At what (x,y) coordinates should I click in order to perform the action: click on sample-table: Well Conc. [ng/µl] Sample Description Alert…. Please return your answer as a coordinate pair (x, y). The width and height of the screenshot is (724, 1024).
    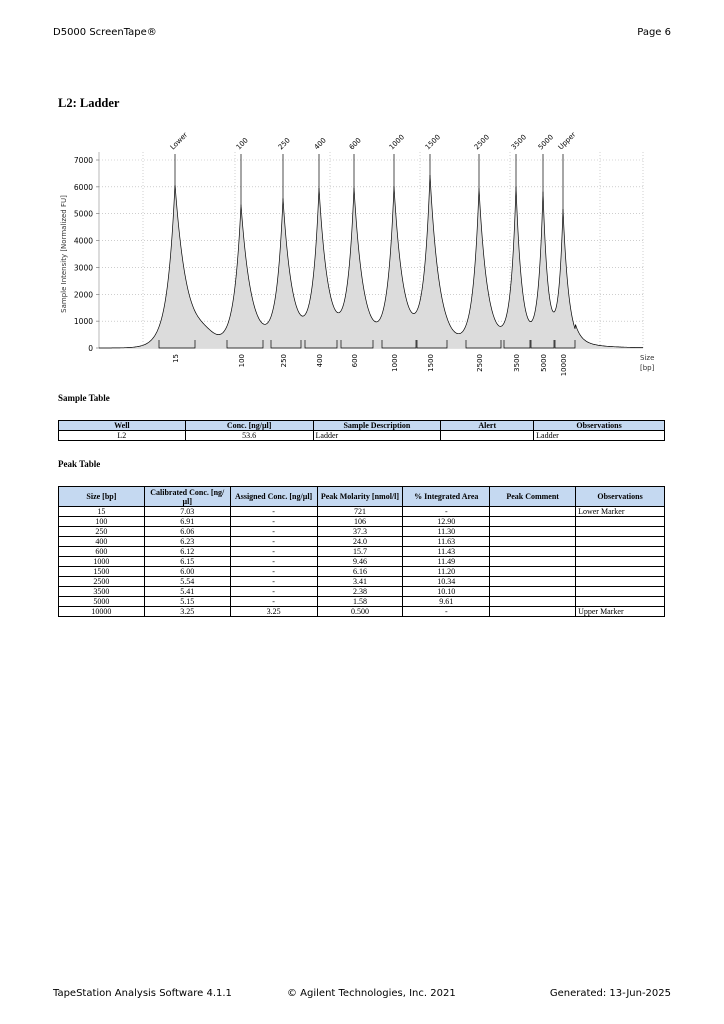
    Looking at the image, I should click on (361, 430).